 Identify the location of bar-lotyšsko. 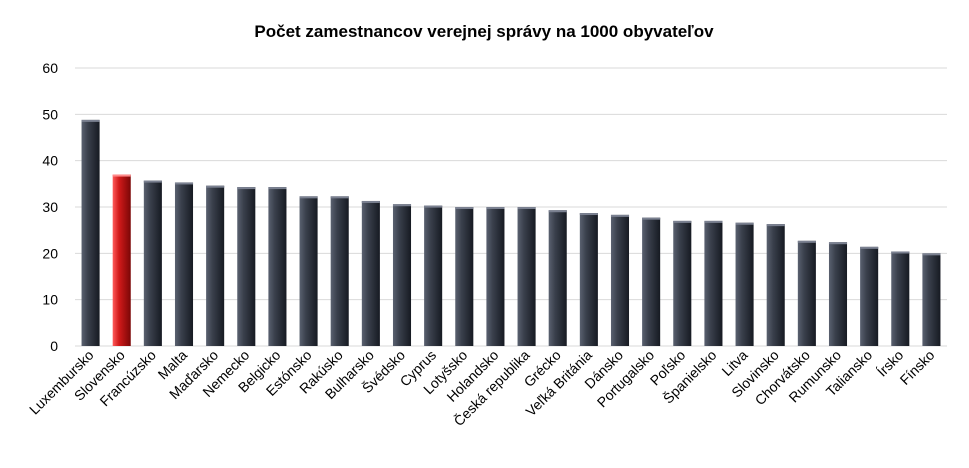
(464, 276).